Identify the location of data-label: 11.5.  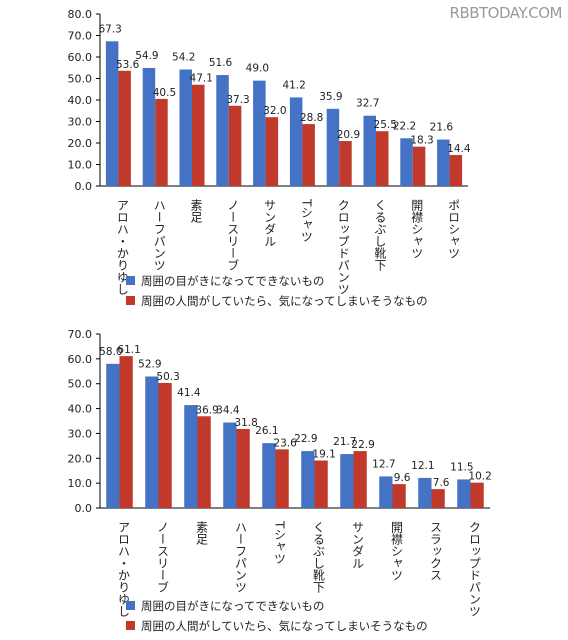
(461, 467).